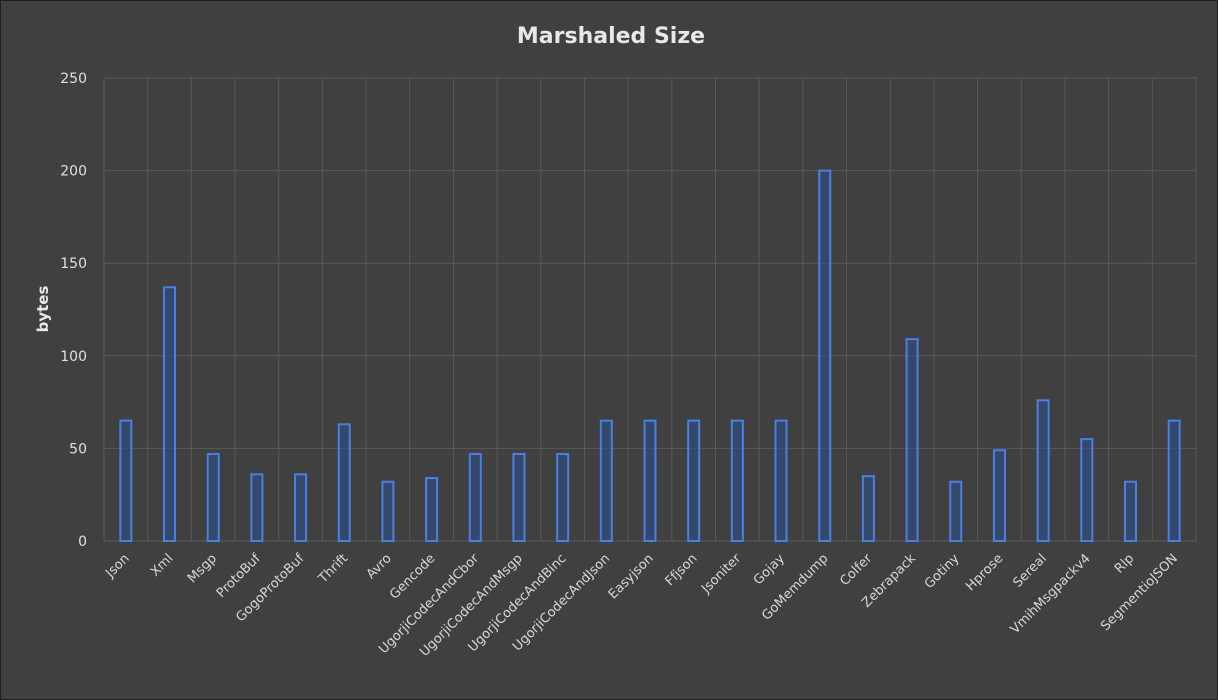 Image resolution: width=1218 pixels, height=700 pixels. I want to click on y-axis-ticks: 0 50 100 150 200 250, so click(73, 310).